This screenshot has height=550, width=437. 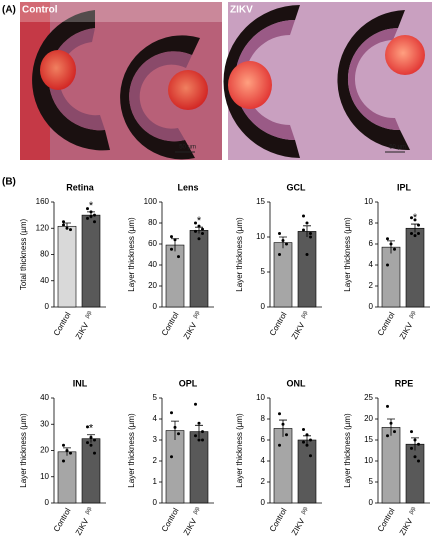 What do you see at coordinates (155, 481) in the screenshot?
I see `y-tick-label: 1` at bounding box center [155, 481].